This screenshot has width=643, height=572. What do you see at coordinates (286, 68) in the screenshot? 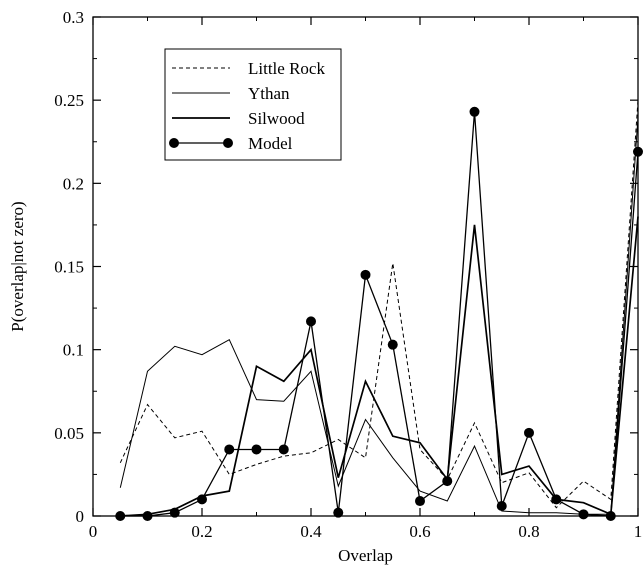
I see `legend-label: Little Rock` at bounding box center [286, 68].